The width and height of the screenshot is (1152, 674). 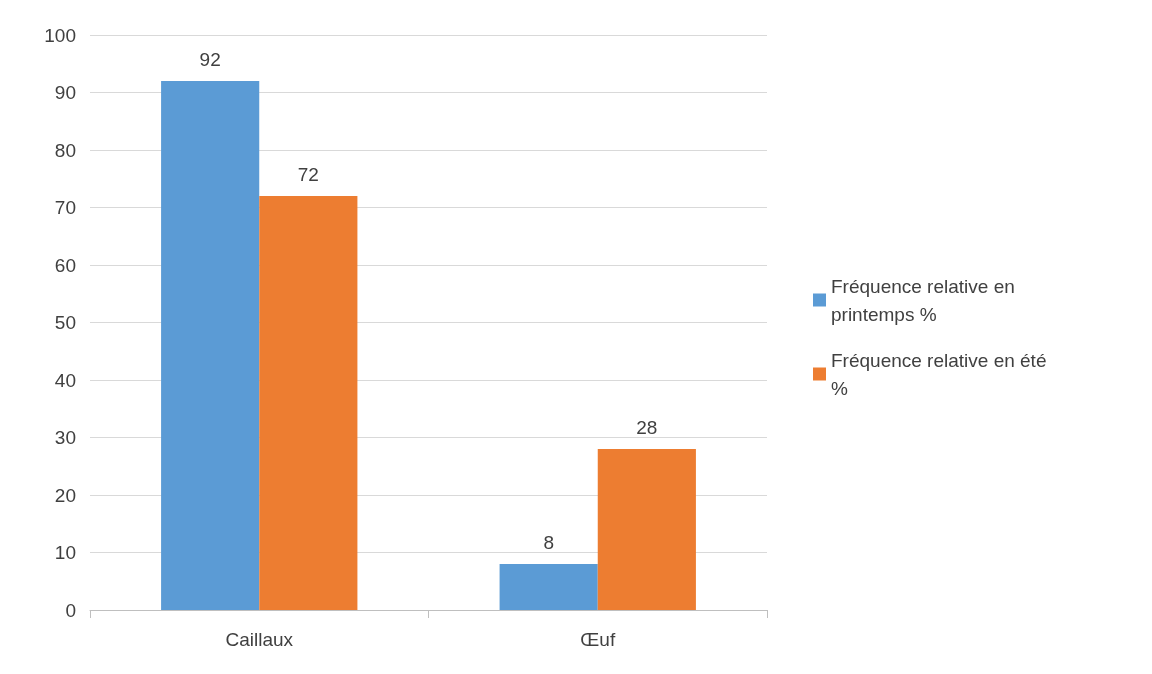 What do you see at coordinates (65, 92) in the screenshot?
I see `y-tick-label: 90` at bounding box center [65, 92].